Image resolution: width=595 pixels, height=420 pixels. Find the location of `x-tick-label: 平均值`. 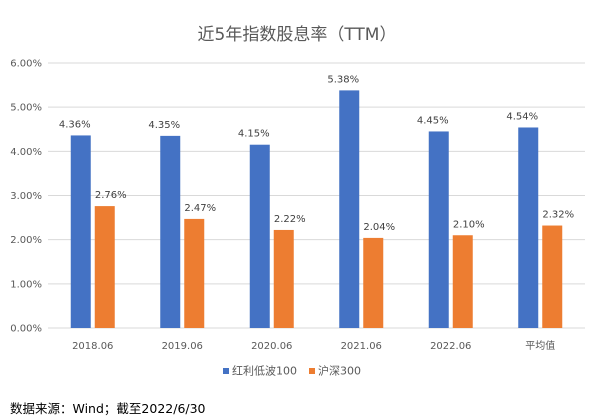

x-tick-label: 平均值 is located at coordinates (540, 345).